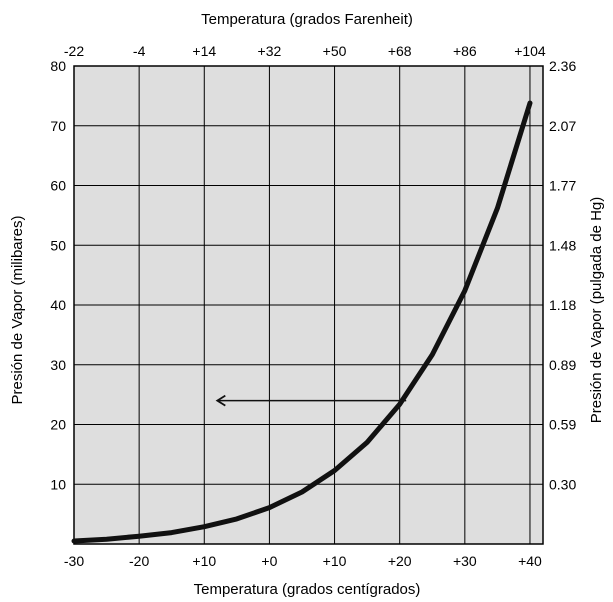 Image resolution: width=613 pixels, height=602 pixels. Describe the element at coordinates (562, 126) in the screenshot. I see `right-tick-label: 2.07` at that location.